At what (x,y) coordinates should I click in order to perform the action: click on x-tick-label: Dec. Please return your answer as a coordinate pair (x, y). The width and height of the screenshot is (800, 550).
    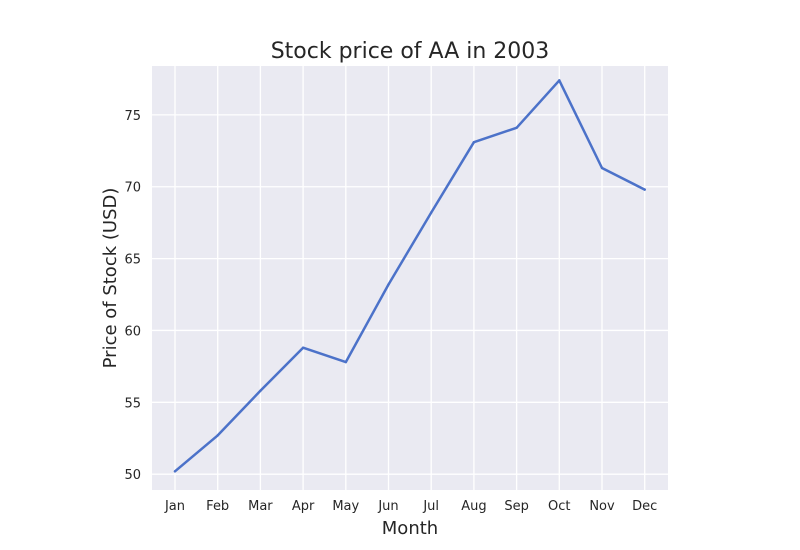
    Looking at the image, I should click on (644, 506).